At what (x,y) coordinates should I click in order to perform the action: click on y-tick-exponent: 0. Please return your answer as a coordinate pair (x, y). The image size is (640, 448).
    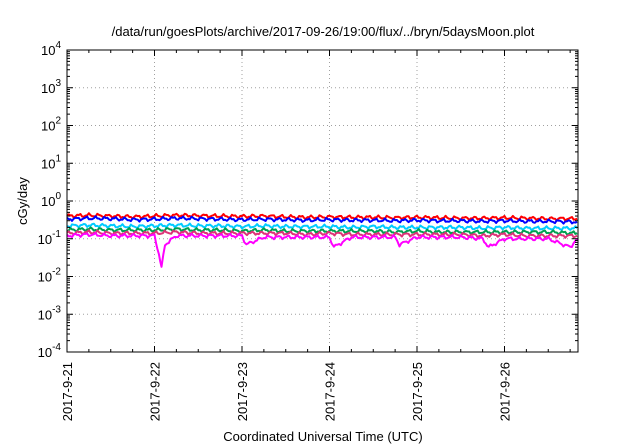
    Looking at the image, I should click on (58, 196).